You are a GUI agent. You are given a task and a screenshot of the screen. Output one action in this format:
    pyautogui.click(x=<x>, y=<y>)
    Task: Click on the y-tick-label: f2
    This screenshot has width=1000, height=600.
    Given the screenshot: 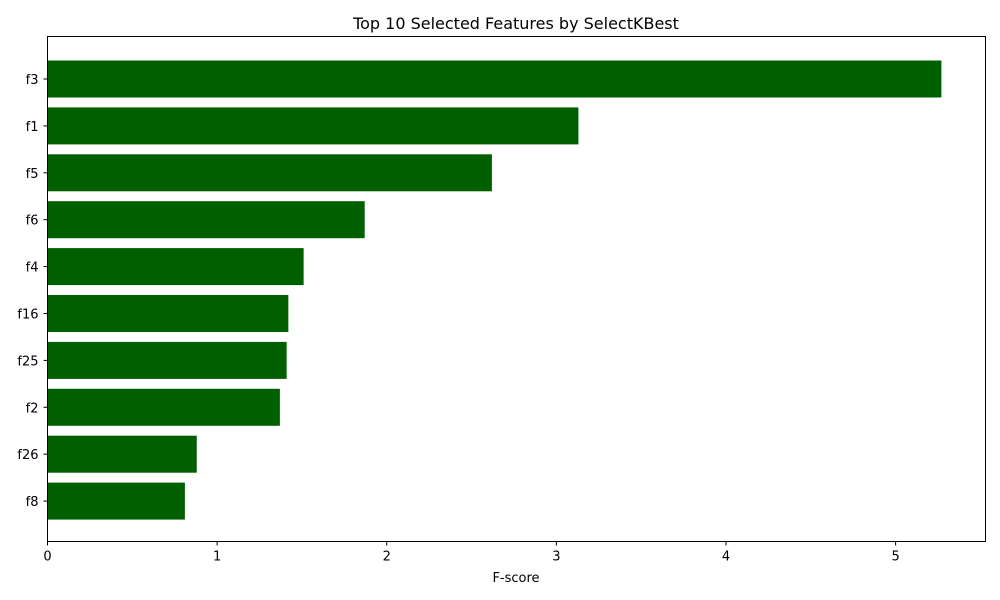 What is the action you would take?
    pyautogui.click(x=32, y=408)
    